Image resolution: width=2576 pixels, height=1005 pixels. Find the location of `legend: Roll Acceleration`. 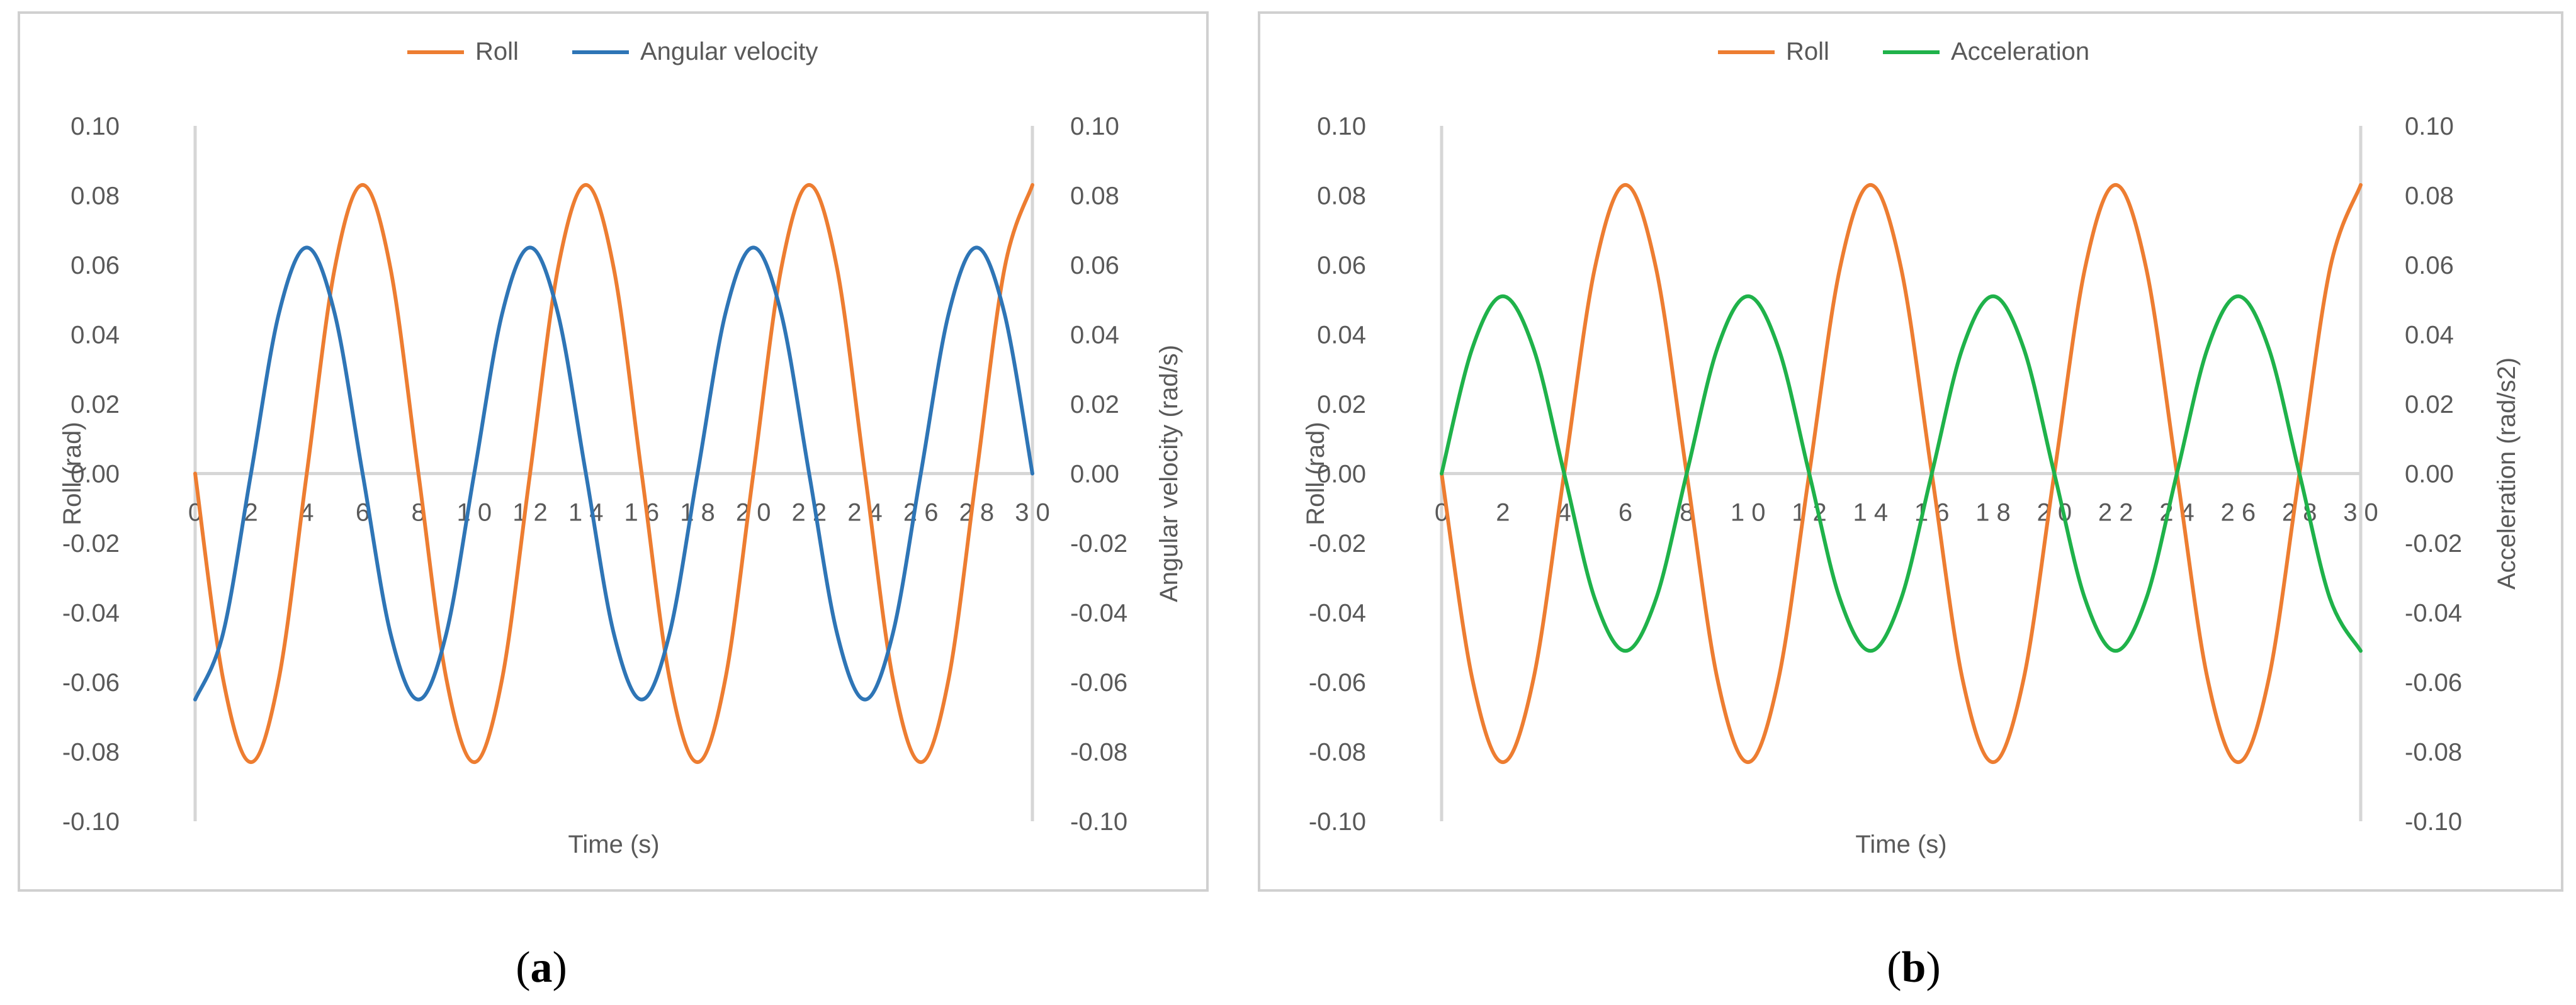

legend: Roll Acceleration is located at coordinates (1903, 51).